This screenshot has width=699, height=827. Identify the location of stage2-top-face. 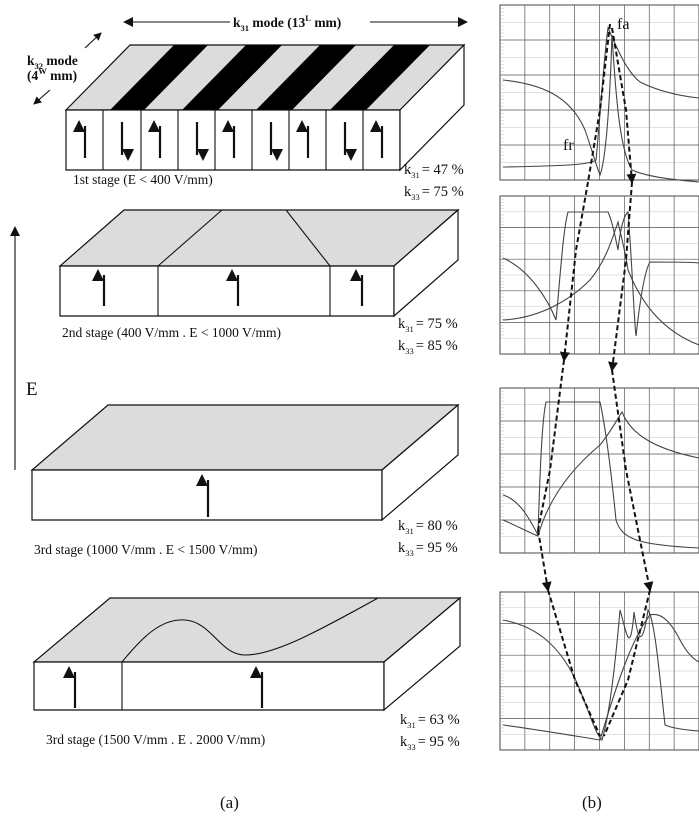
(259, 238).